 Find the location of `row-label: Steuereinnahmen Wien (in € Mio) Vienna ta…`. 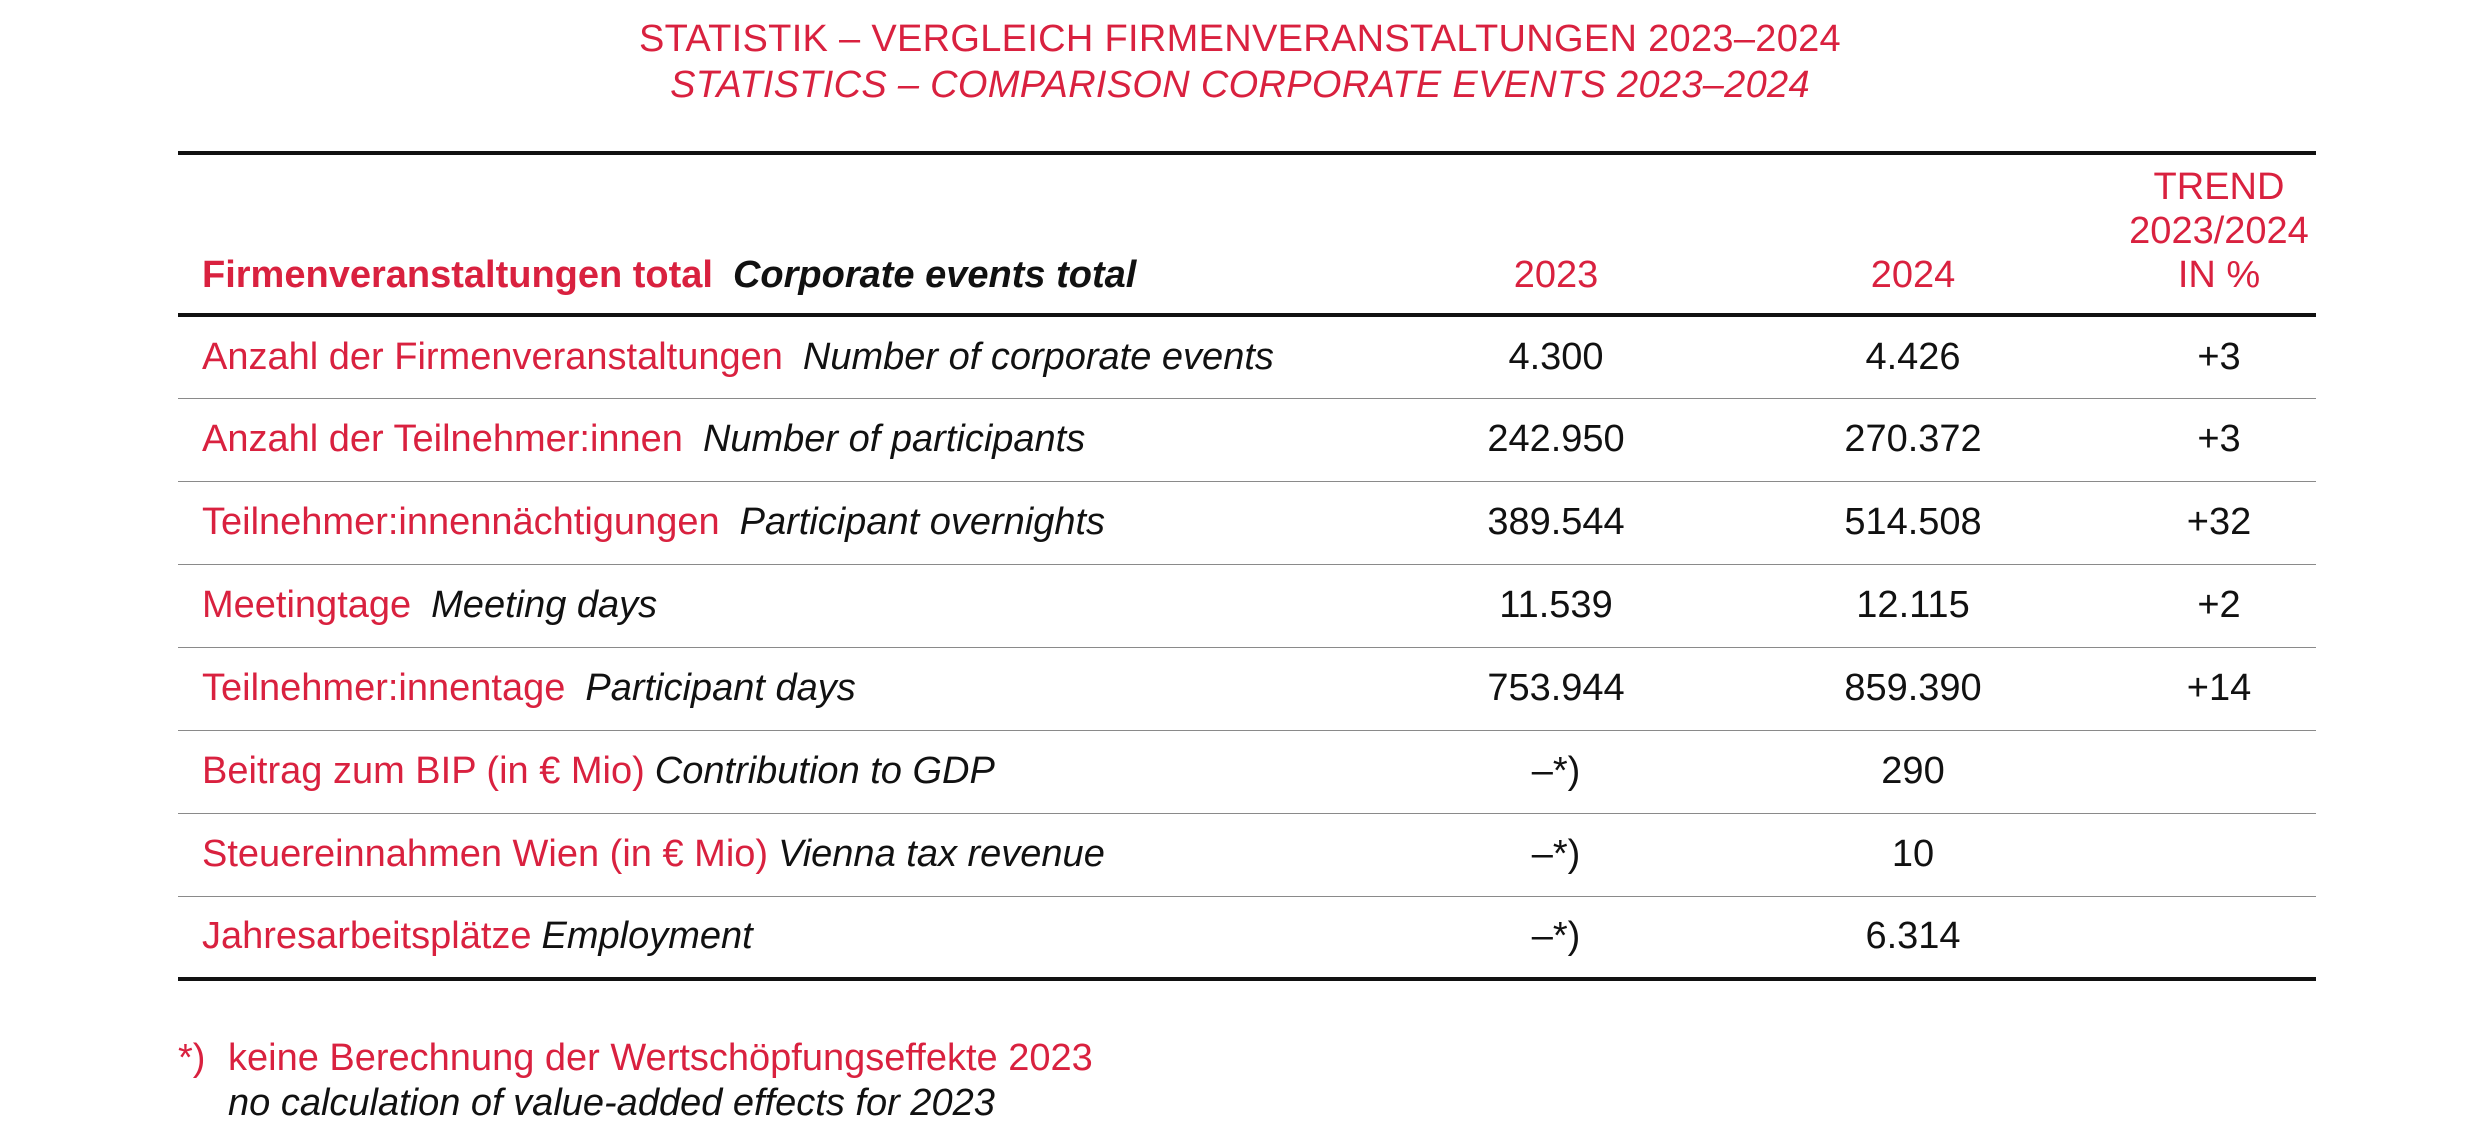

row-label: Steuereinnahmen Wien (in € Mio) Vienna ta… is located at coordinates (793, 854).